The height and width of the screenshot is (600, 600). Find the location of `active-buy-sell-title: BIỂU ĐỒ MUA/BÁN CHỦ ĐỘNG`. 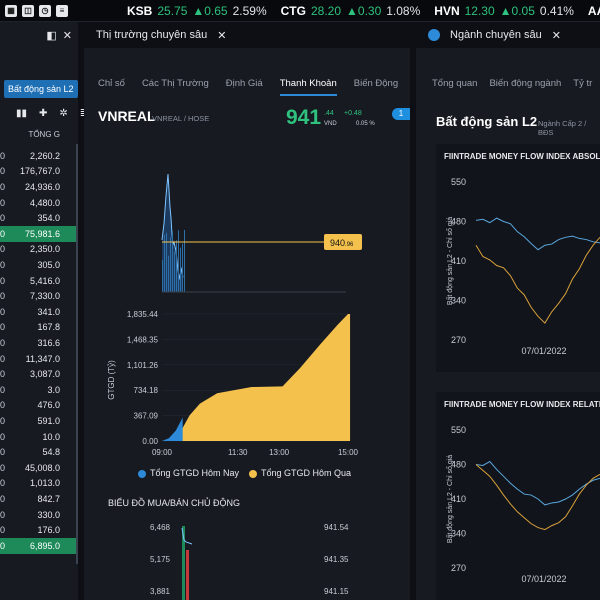

active-buy-sell-title: BIỂU ĐỒ MUA/BÁN CHỦ ĐỘNG is located at coordinates (174, 503).